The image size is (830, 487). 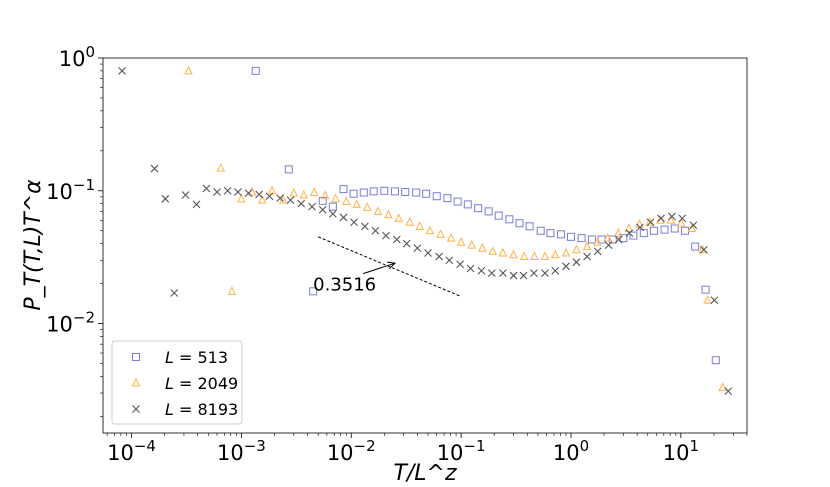 I want to click on legend-item-513: L = 513, so click(x=180, y=357).